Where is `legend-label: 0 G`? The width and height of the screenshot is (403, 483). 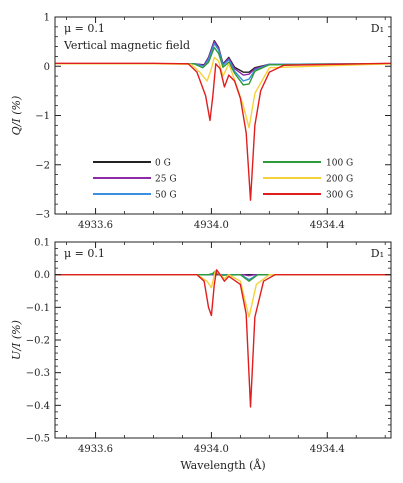 legend-label: 0 G is located at coordinates (163, 164).